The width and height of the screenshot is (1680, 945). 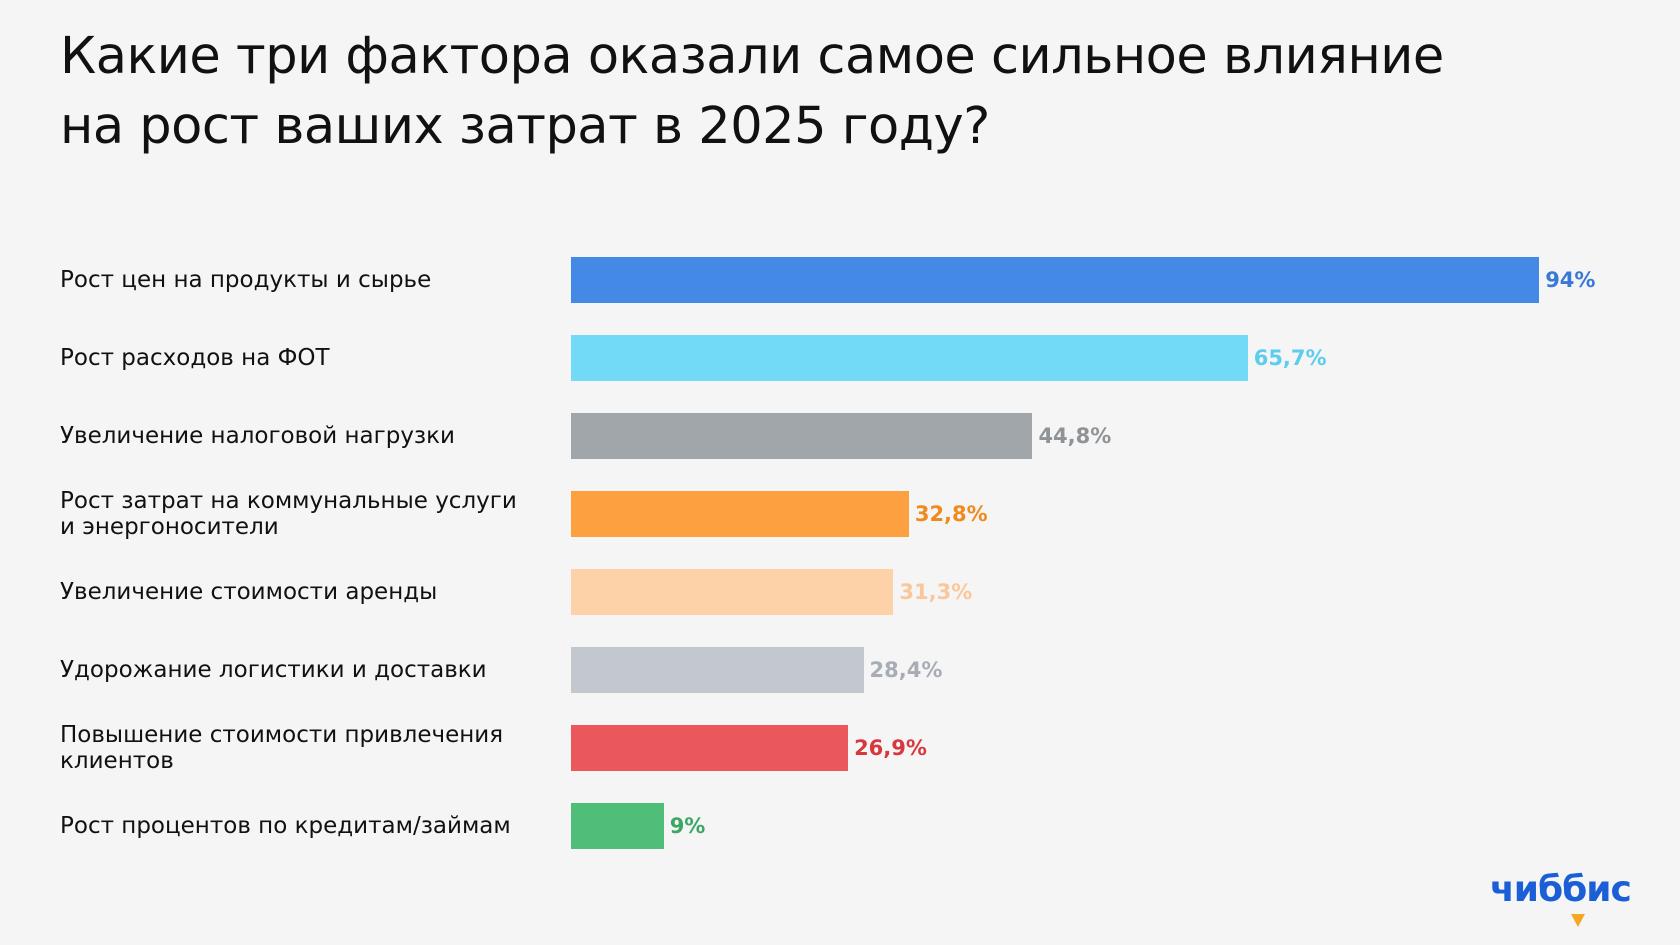 I want to click on category-label: Повышение стоимости привлечения клиентов, so click(x=282, y=748).